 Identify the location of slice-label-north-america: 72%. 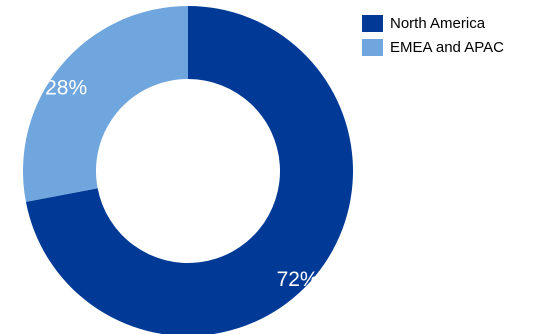
(298, 279).